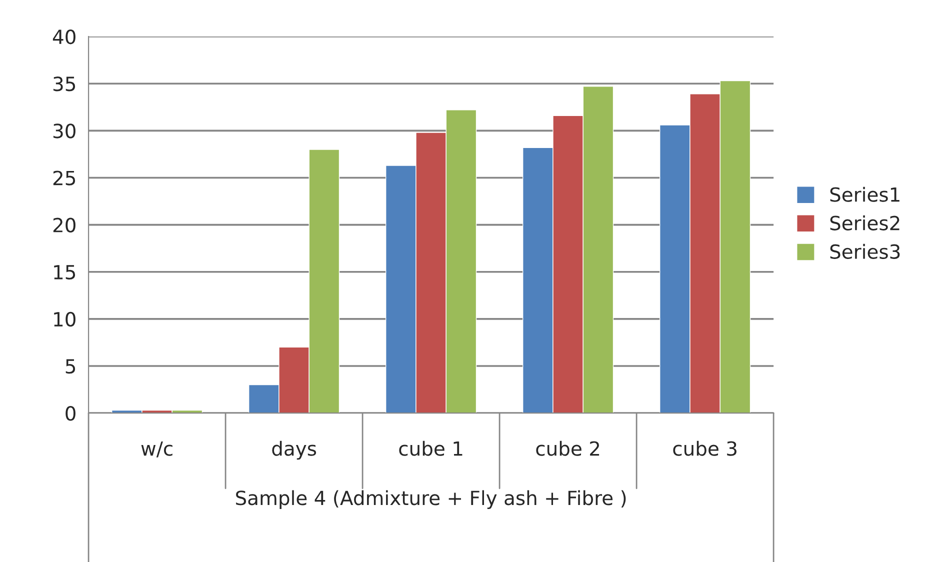 The image size is (932, 562). What do you see at coordinates (64, 84) in the screenshot?
I see `y-tick-label: 35` at bounding box center [64, 84].